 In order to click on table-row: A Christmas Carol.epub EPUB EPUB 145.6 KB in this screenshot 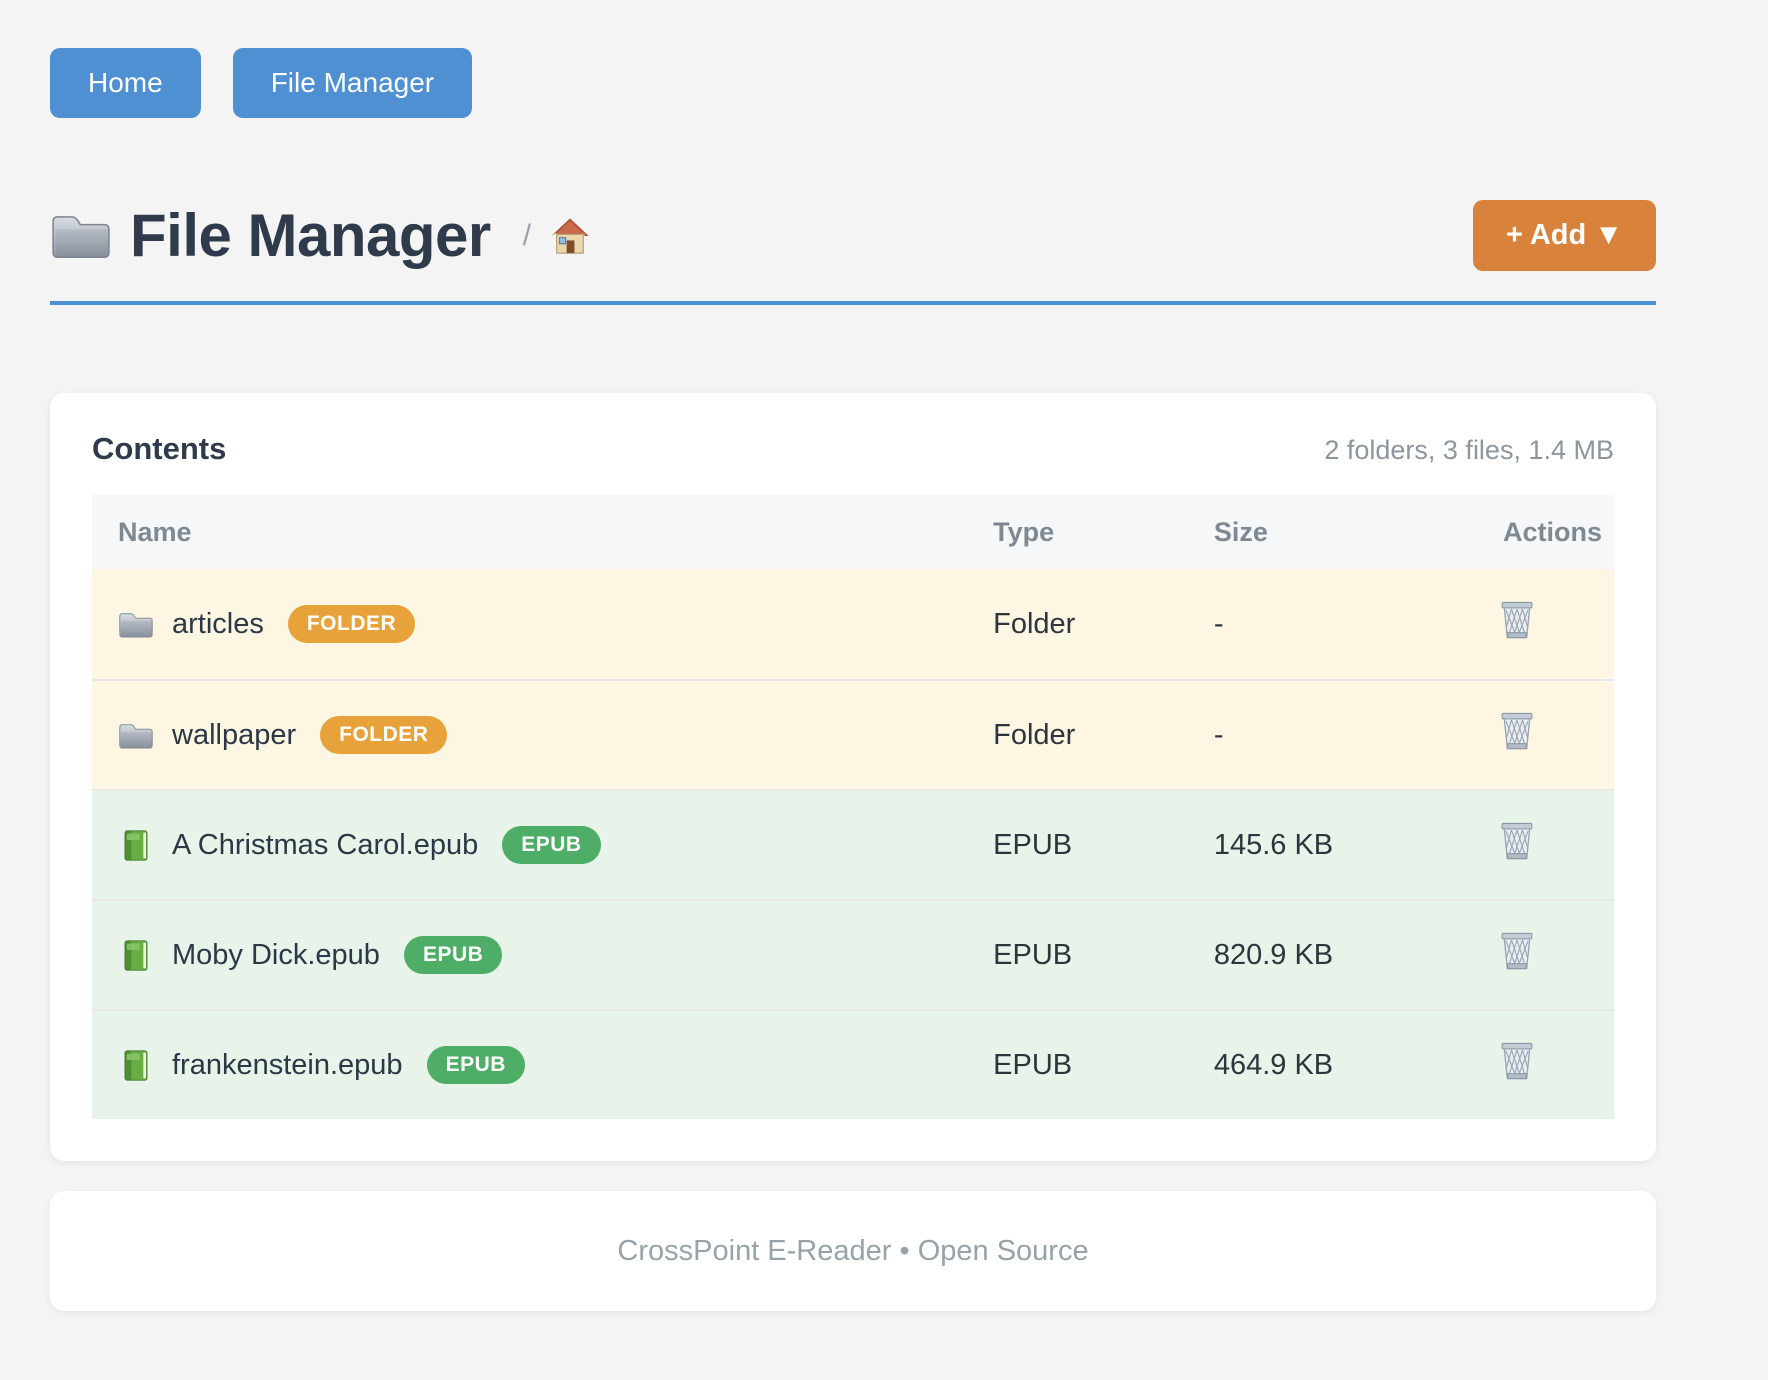, I will do `click(853, 844)`.